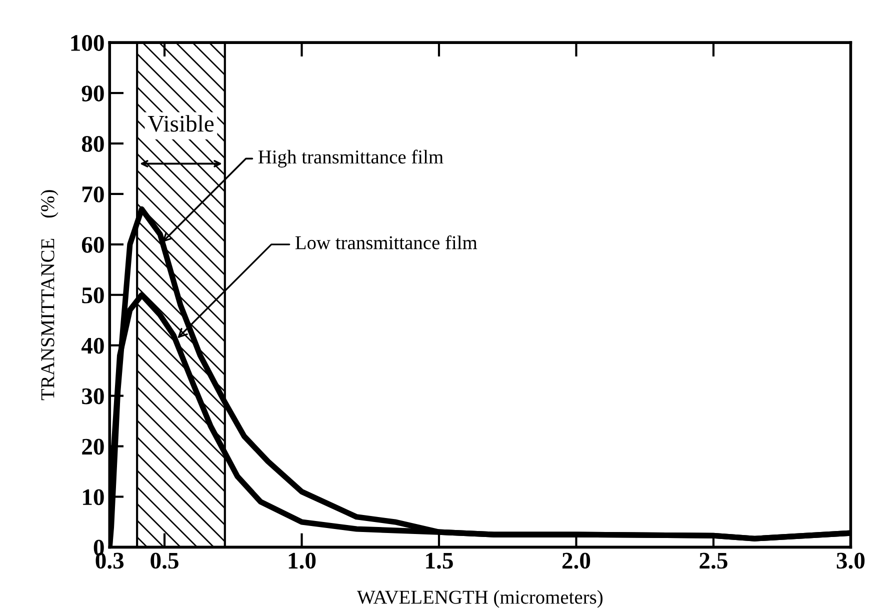 This screenshot has height=608, width=877. Describe the element at coordinates (93, 396) in the screenshot. I see `y-tick-label: 30` at that location.